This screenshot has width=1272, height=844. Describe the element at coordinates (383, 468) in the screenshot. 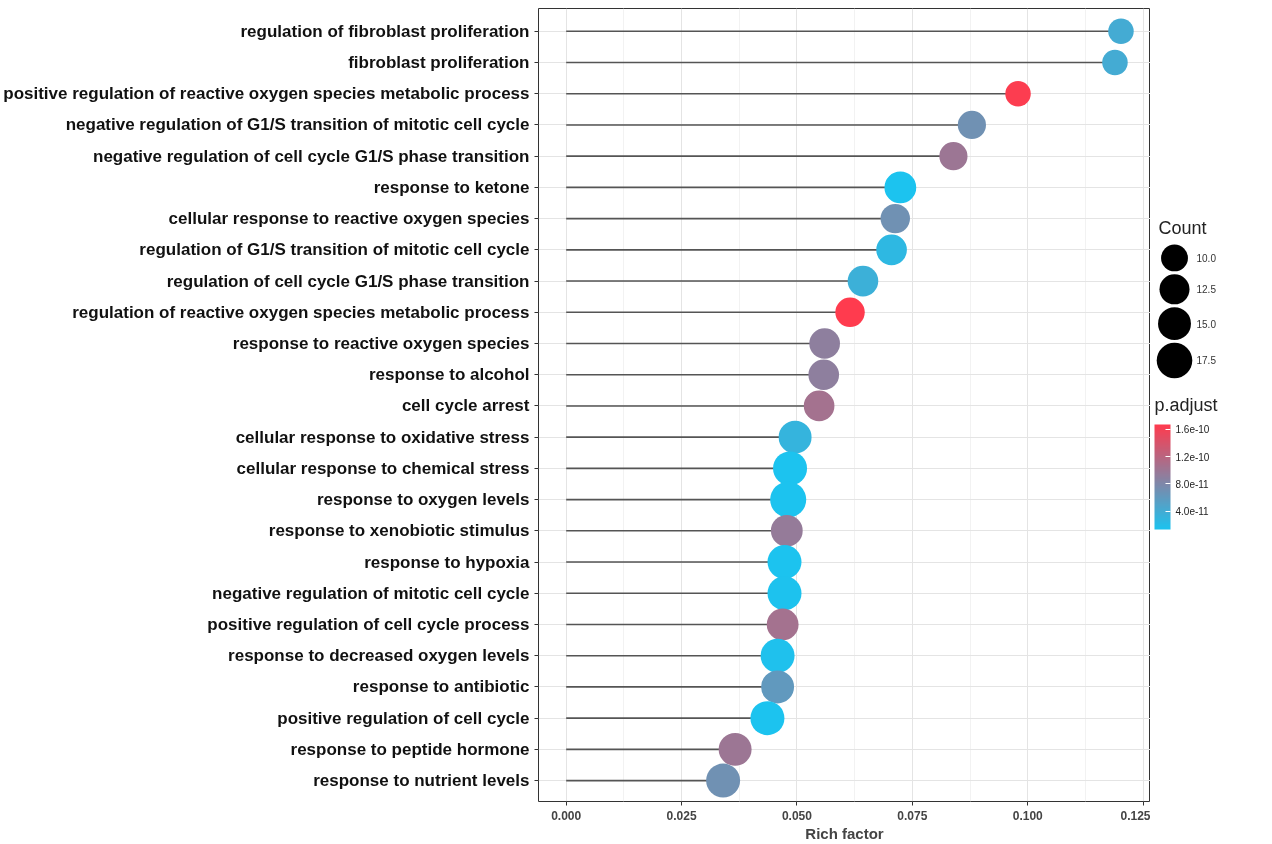

I see `y-tick-label: cellular response to chemical stress` at that location.